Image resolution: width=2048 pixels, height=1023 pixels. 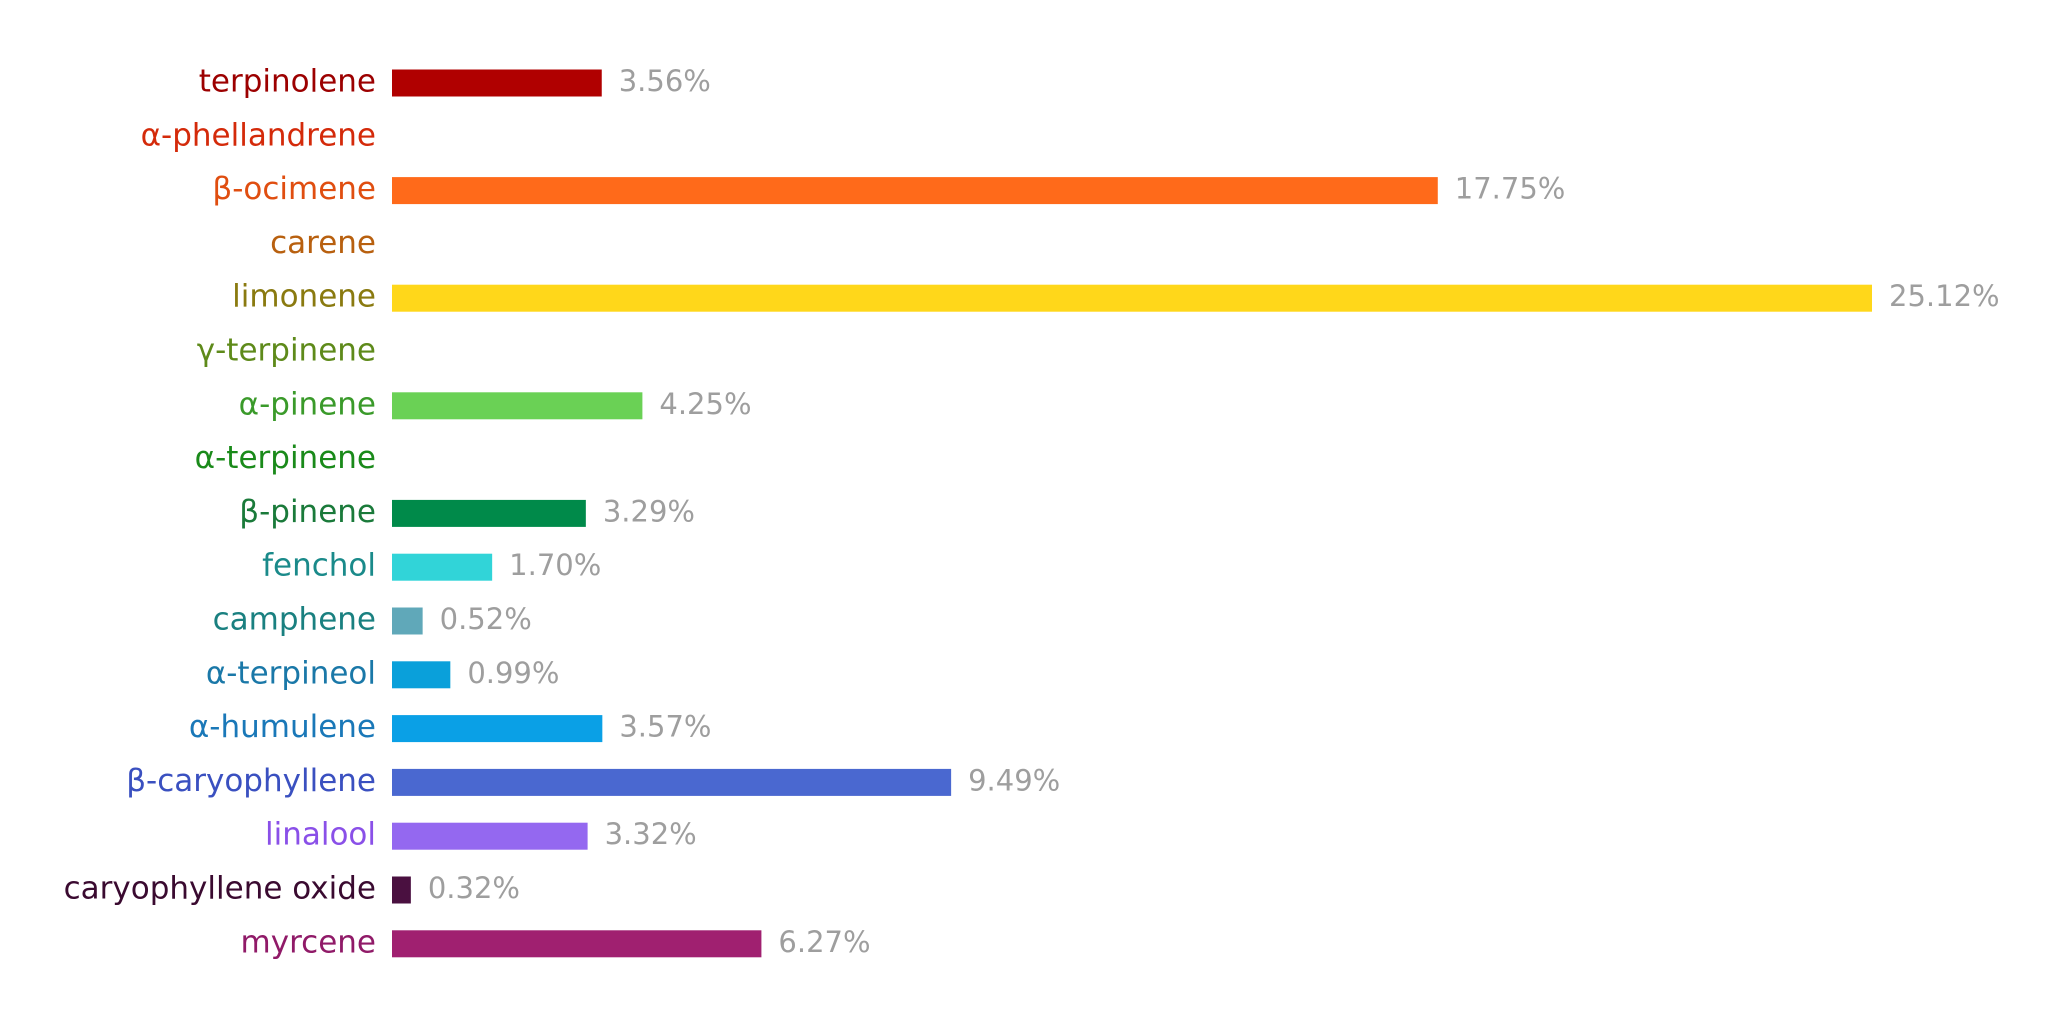 What do you see at coordinates (1510, 189) in the screenshot?
I see `value-label: 17.75%` at bounding box center [1510, 189].